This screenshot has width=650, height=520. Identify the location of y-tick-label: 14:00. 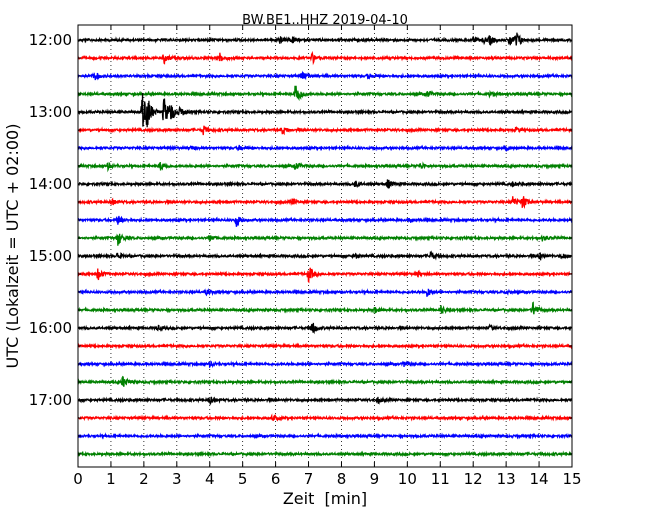
(50, 184).